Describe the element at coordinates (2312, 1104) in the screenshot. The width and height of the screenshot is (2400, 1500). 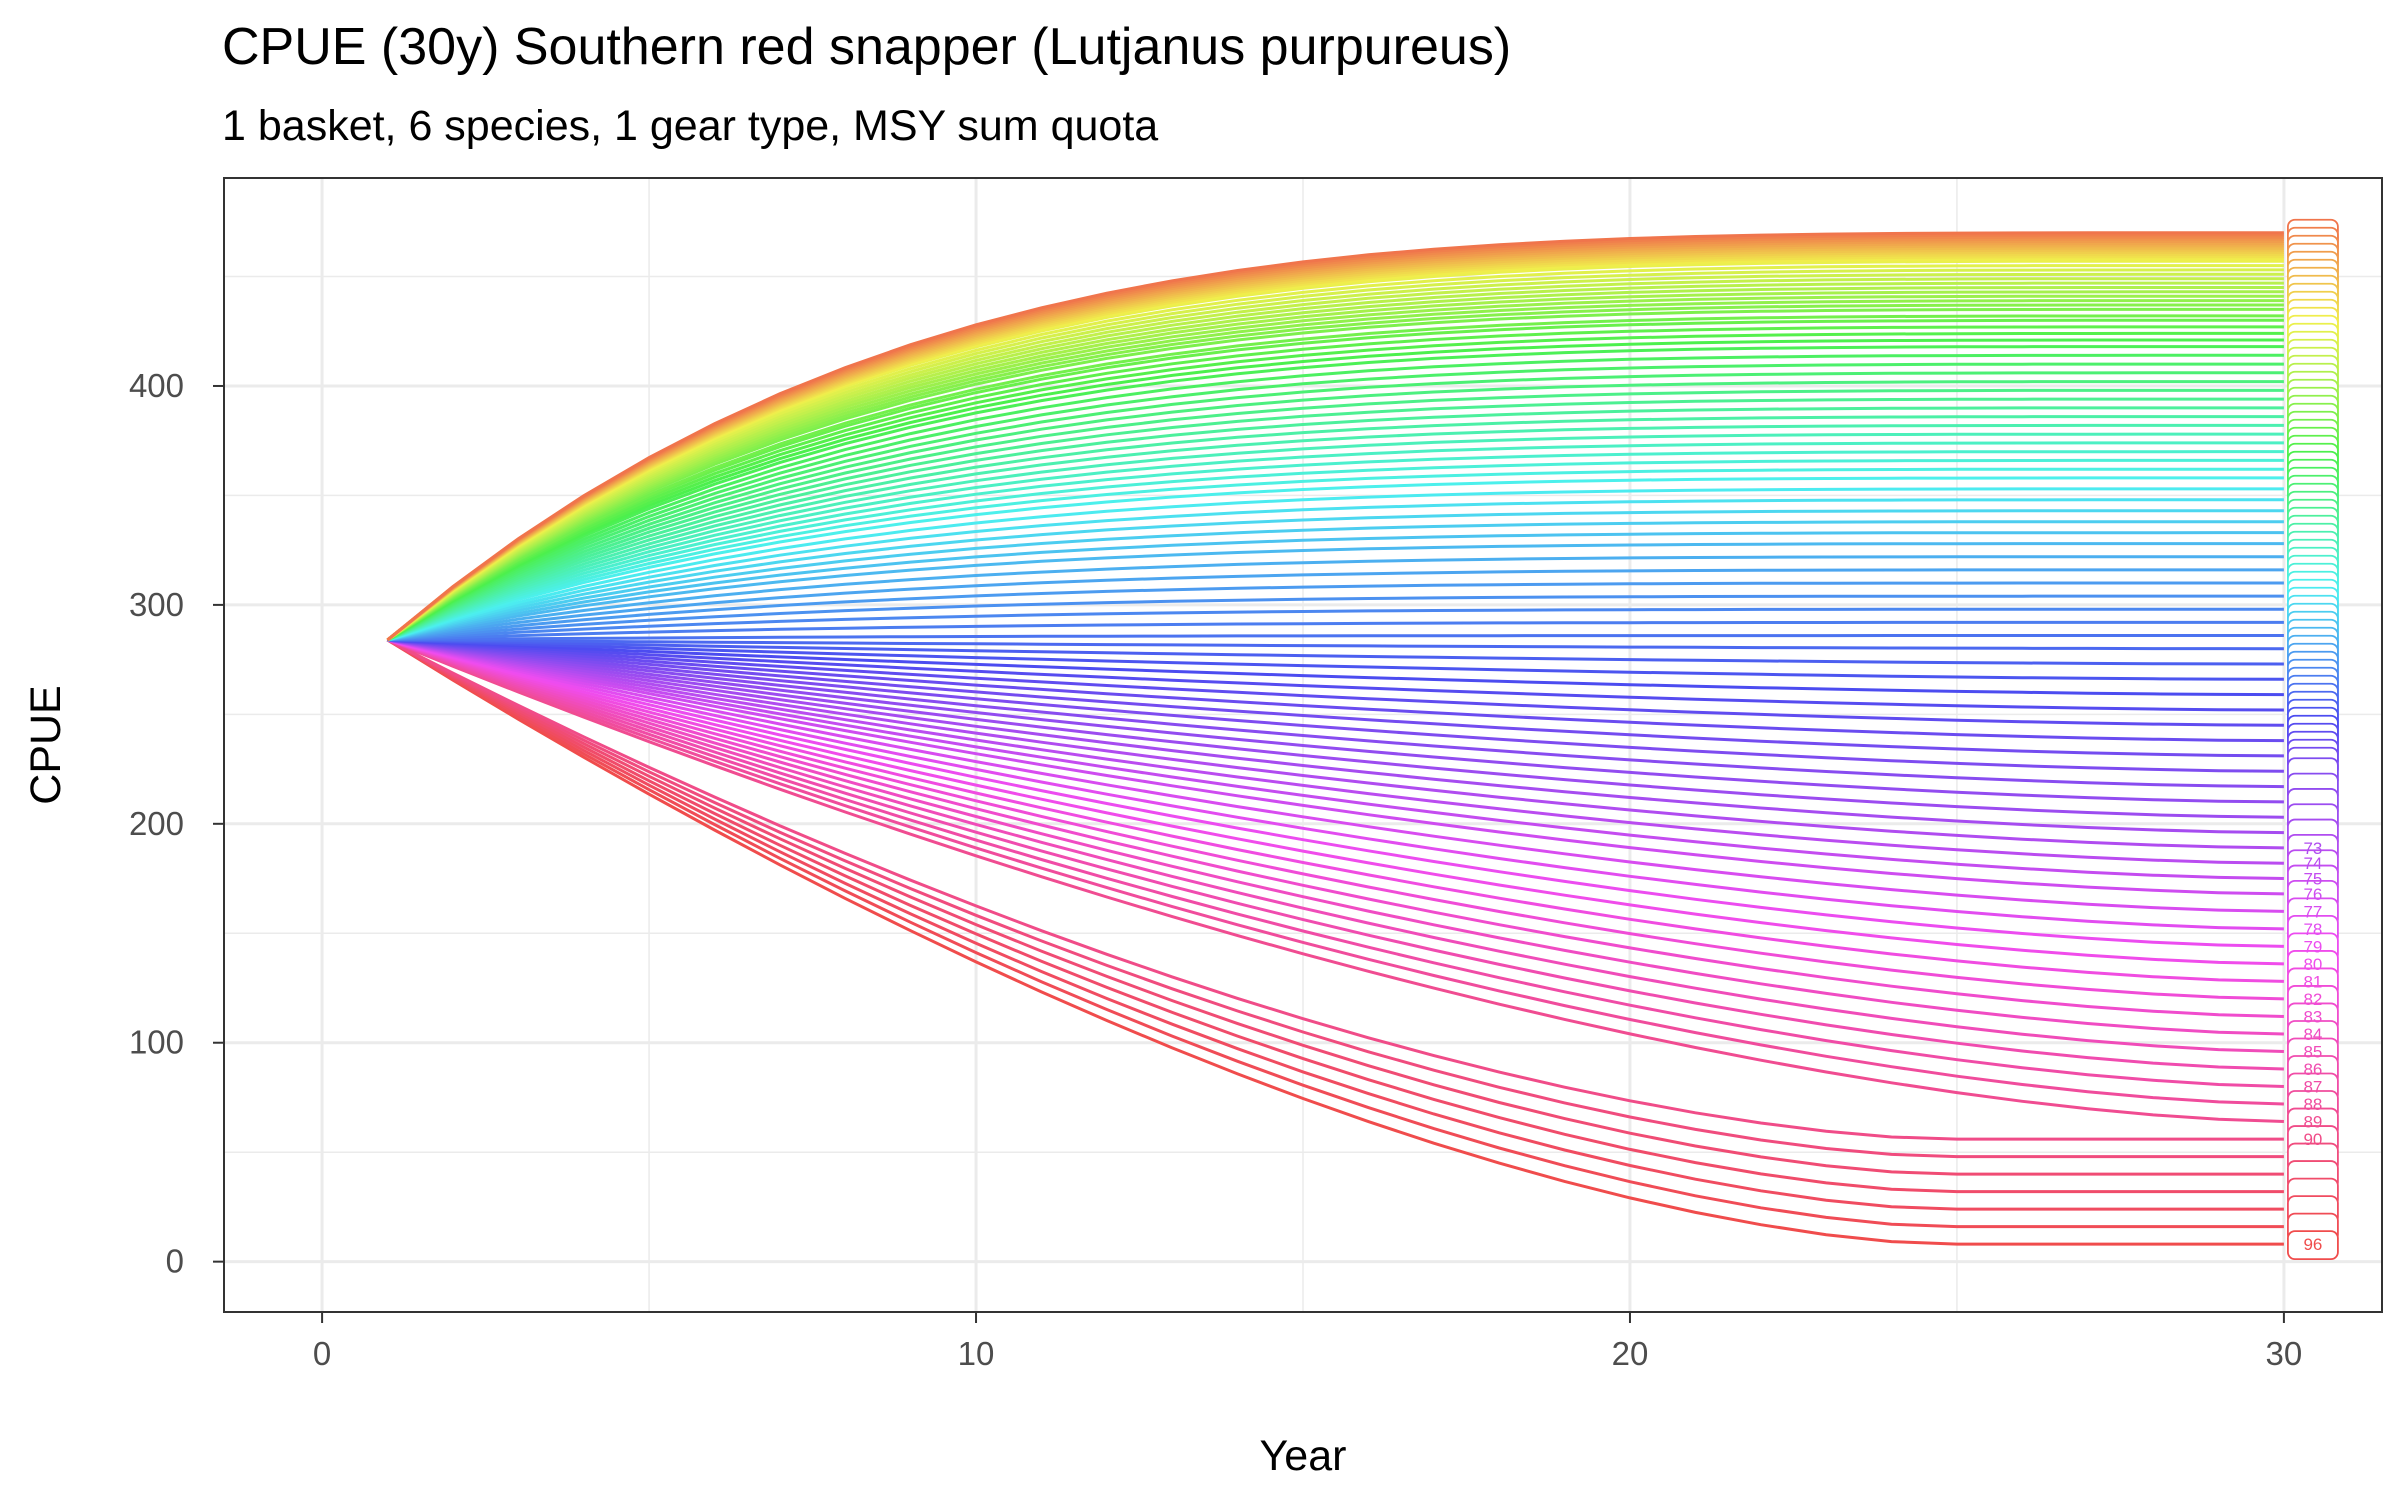
I see `end-label-text: 88` at that location.